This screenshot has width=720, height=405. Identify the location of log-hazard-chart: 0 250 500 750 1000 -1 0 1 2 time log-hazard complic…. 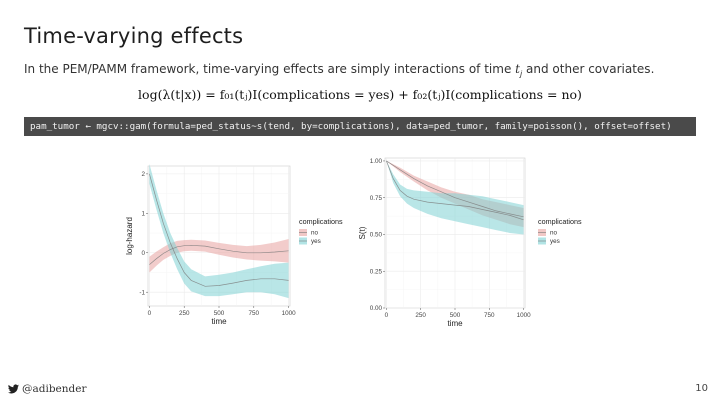
(240, 243).